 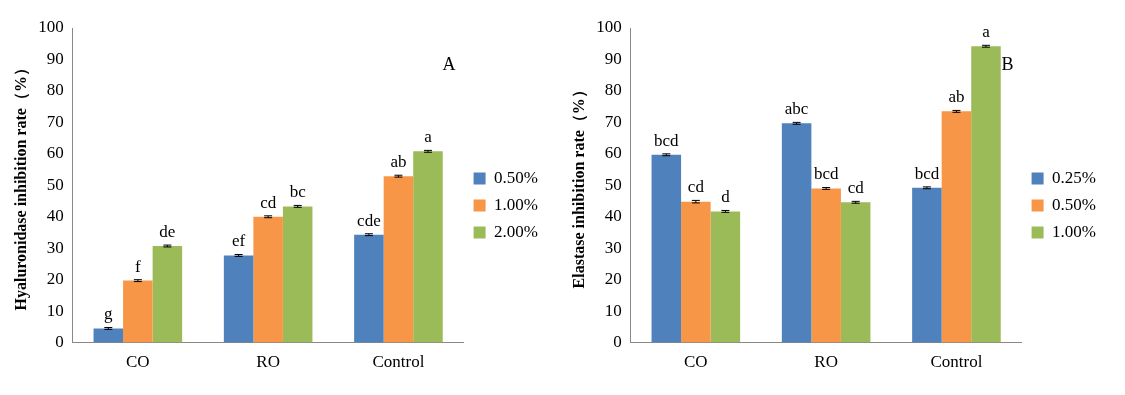 What do you see at coordinates (369, 220) in the screenshot?
I see `data-label: cde` at bounding box center [369, 220].